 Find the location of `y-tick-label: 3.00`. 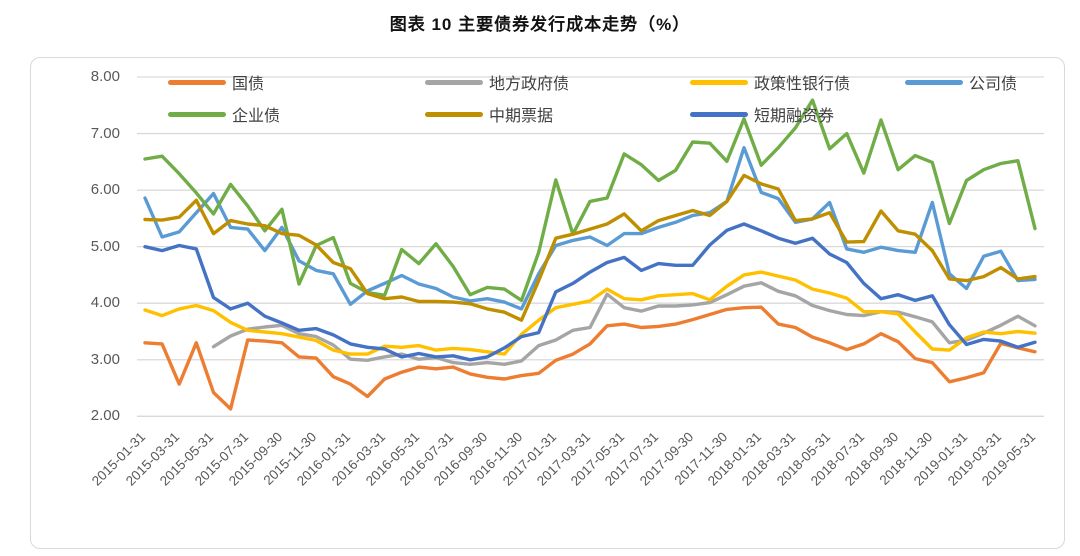

y-tick-label: 3.00 is located at coordinates (105, 359).